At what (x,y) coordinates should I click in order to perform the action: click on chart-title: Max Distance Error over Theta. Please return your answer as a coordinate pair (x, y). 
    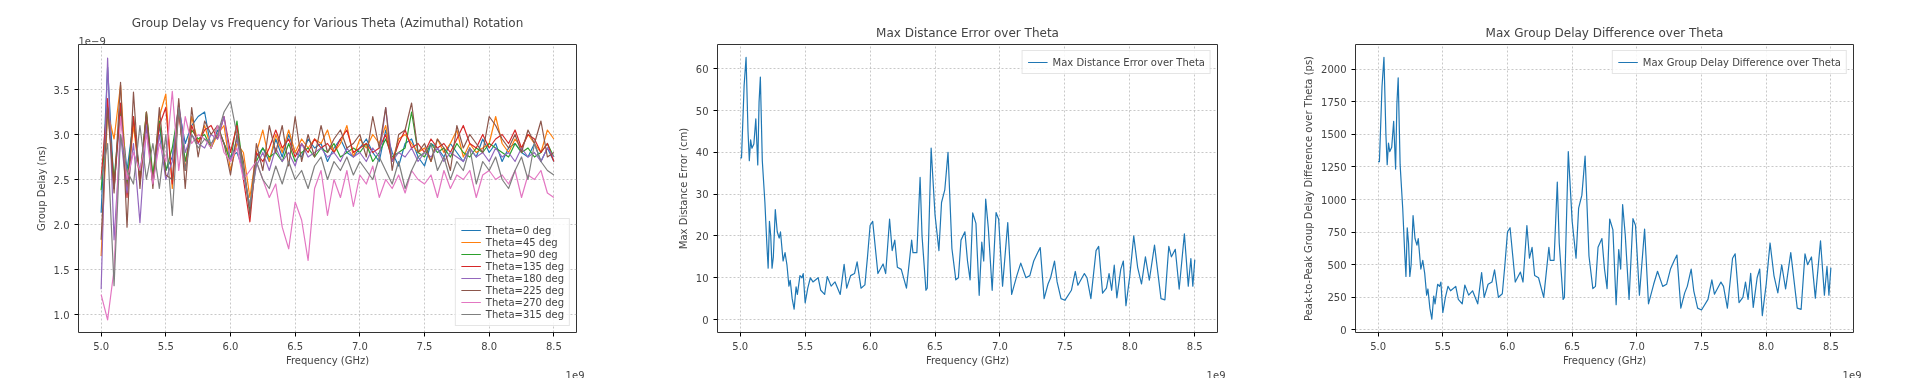
    Looking at the image, I should click on (967, 32).